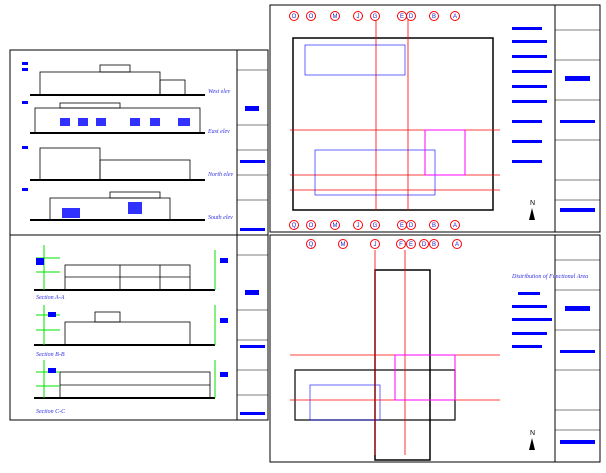 This screenshot has height=473, width=606. Describe the element at coordinates (124, 385) in the screenshot. I see `section-c-c` at that location.